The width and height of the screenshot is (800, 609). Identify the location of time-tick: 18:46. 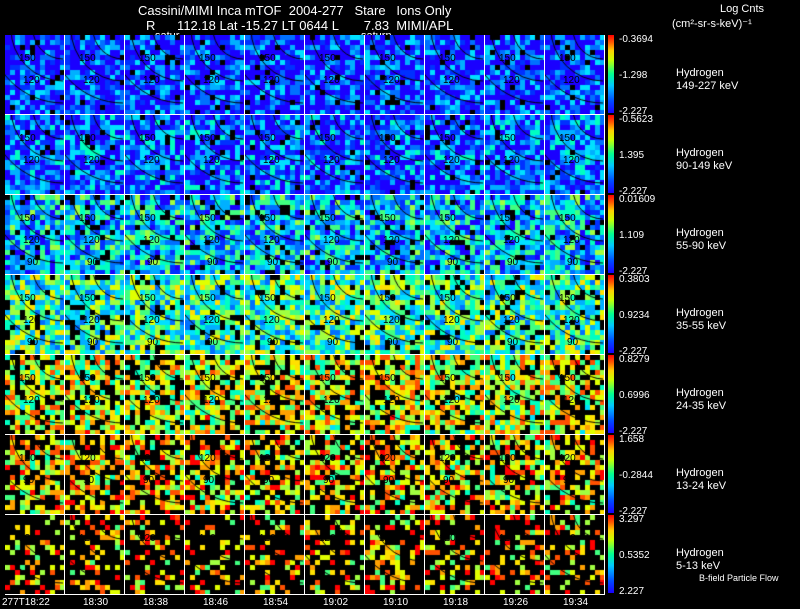
(216, 602).